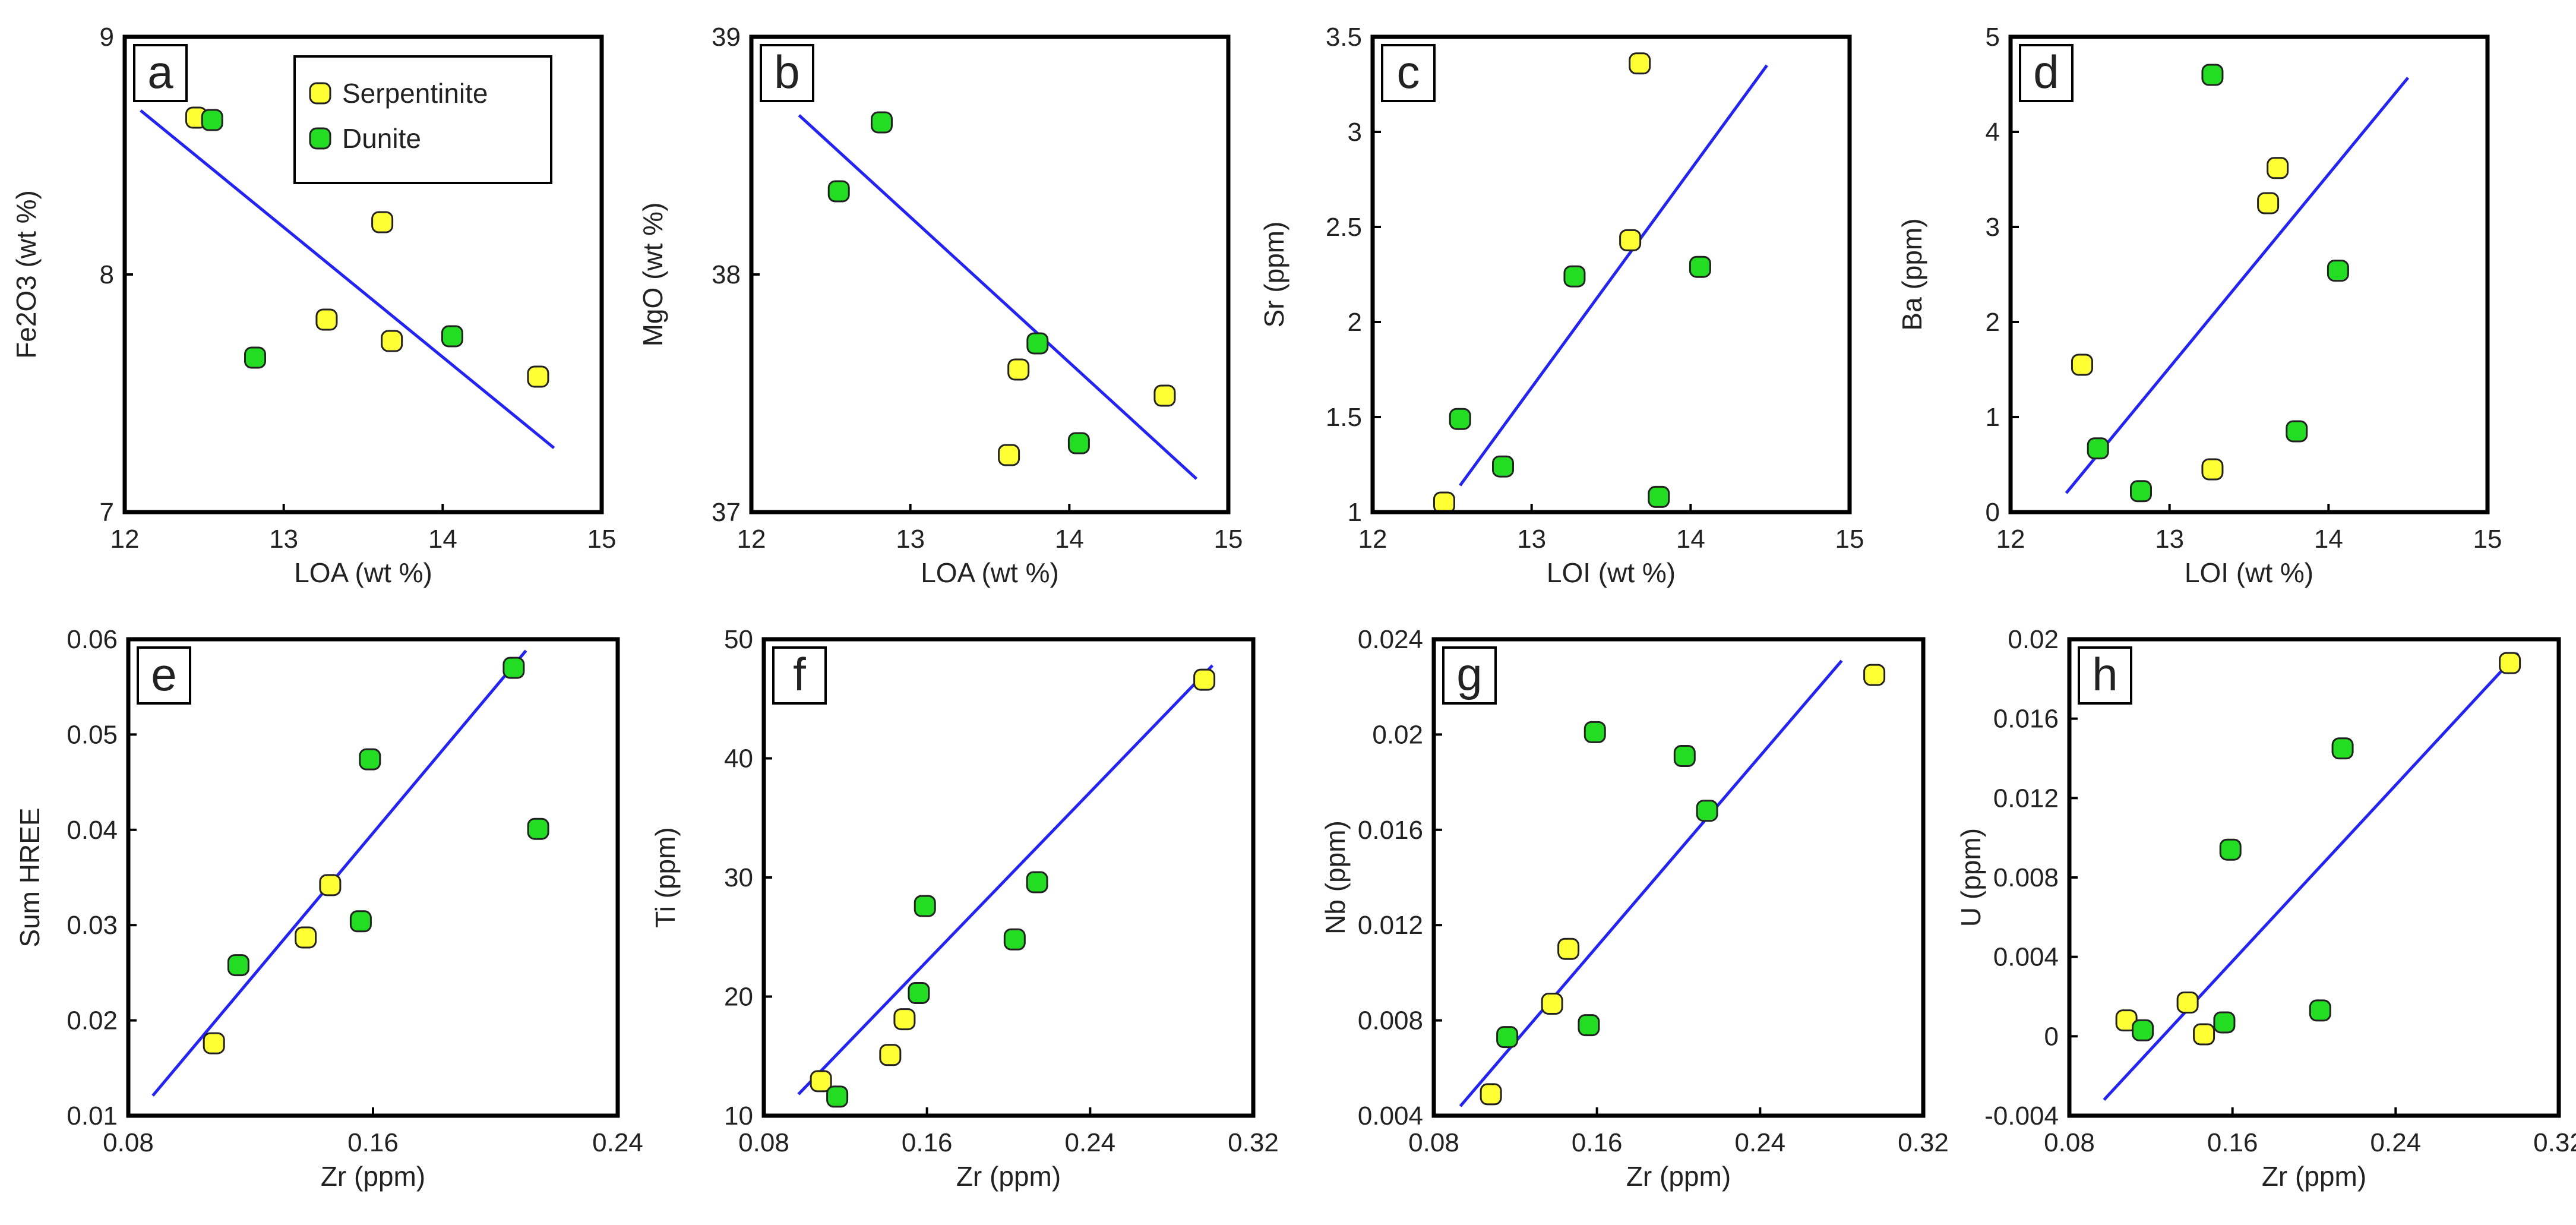 The image size is (2576, 1225). I want to click on y-tick-label: 10, so click(738, 1116).